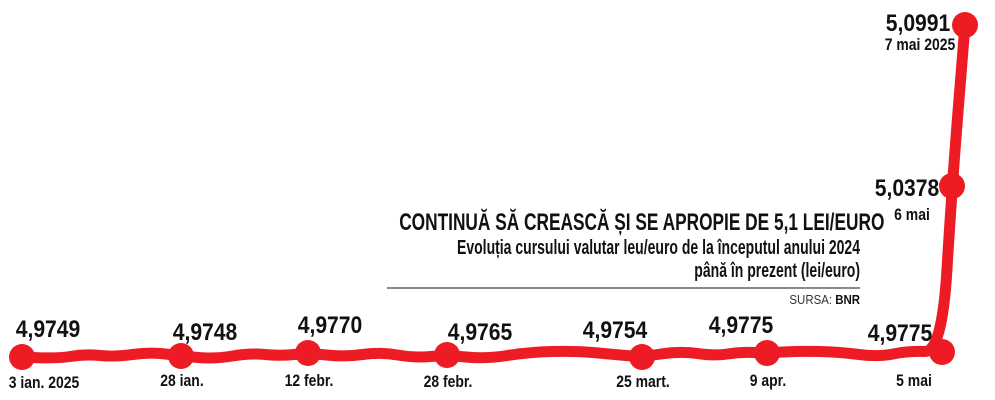 The image size is (995, 400). What do you see at coordinates (448, 381) in the screenshot?
I see `point-date-label: 28 febr.` at bounding box center [448, 381].